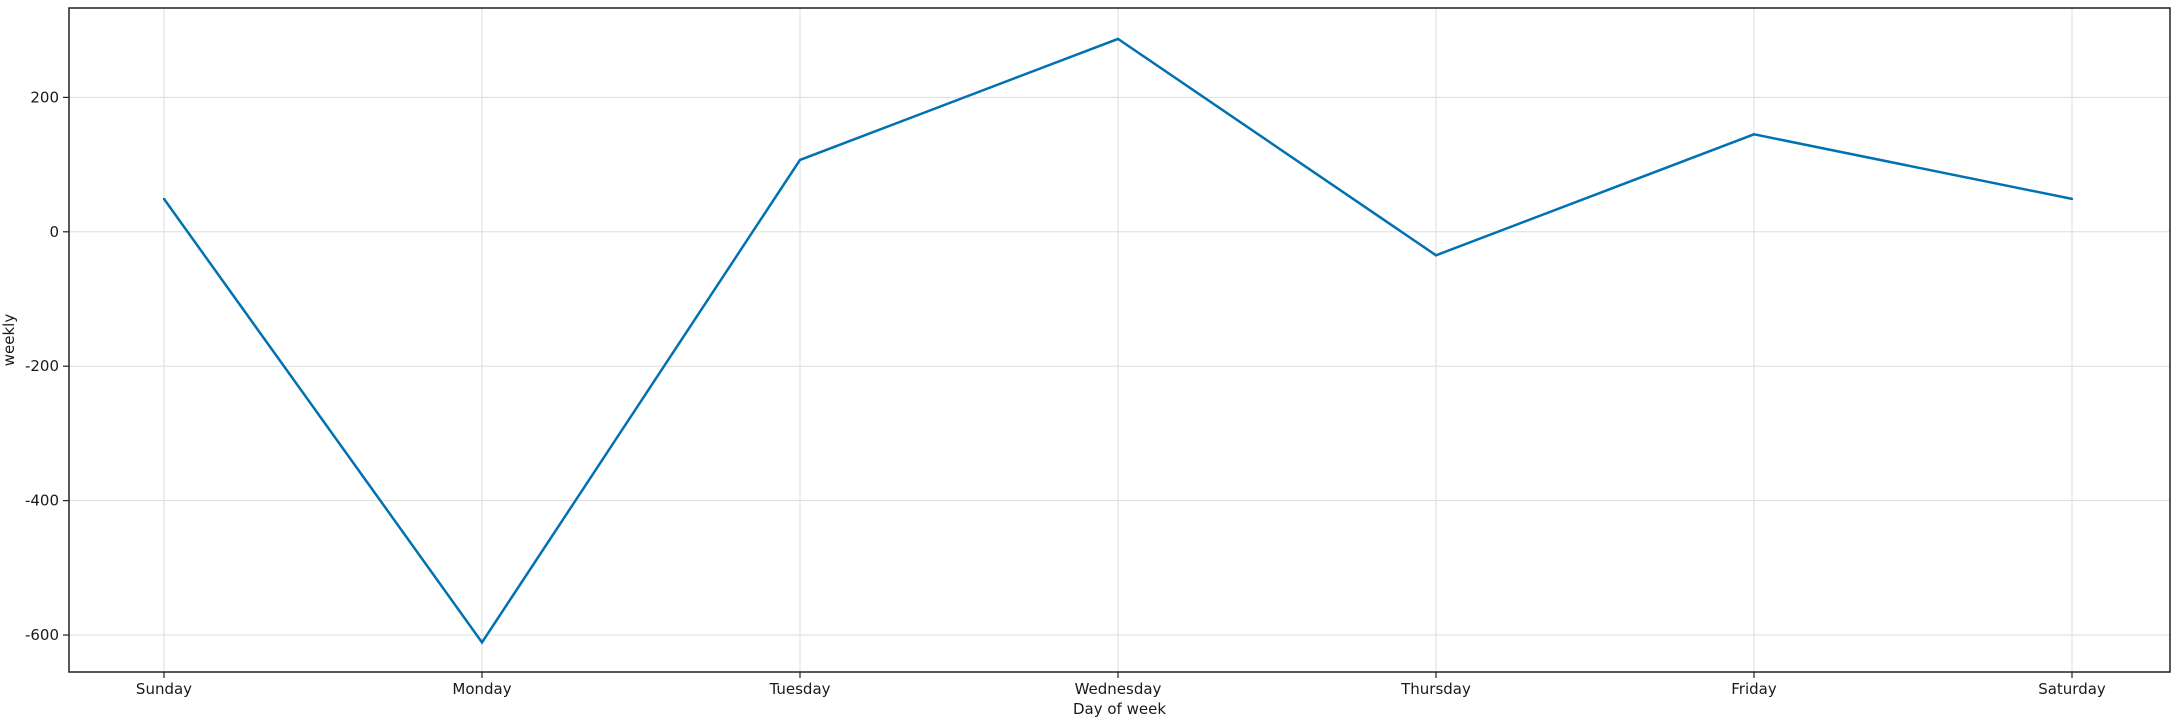  Describe the element at coordinates (9, 340) in the screenshot. I see `y-axis-label: weekly` at that location.